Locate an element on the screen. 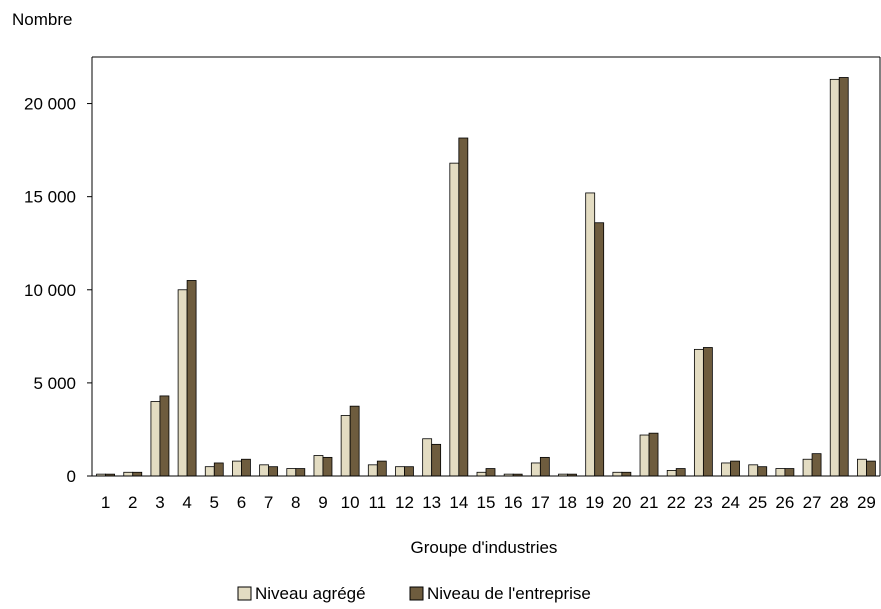 This screenshot has width=881, height=609. x-tick-label: 5 is located at coordinates (214, 502).